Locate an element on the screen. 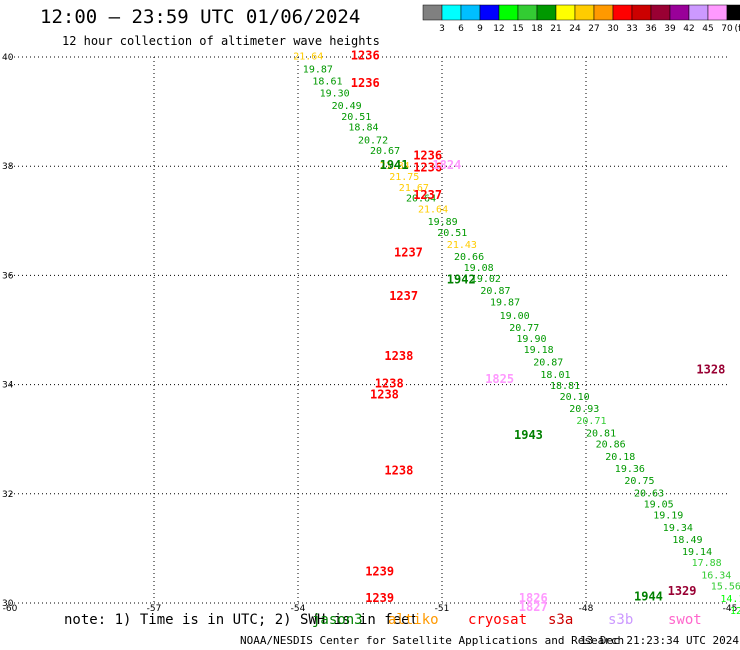  wave-height-label: 19.87 is located at coordinates (318, 69).